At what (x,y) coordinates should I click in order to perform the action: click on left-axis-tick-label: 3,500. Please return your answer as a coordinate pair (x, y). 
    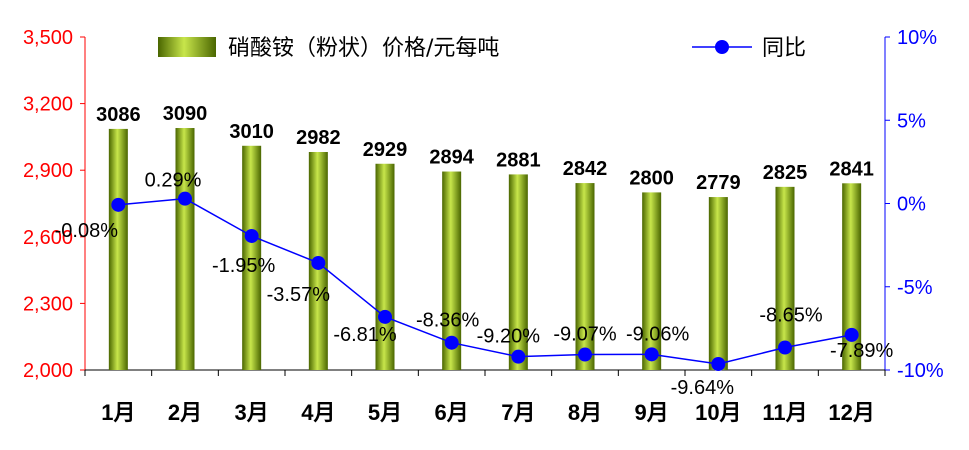
    Looking at the image, I should click on (48, 38).